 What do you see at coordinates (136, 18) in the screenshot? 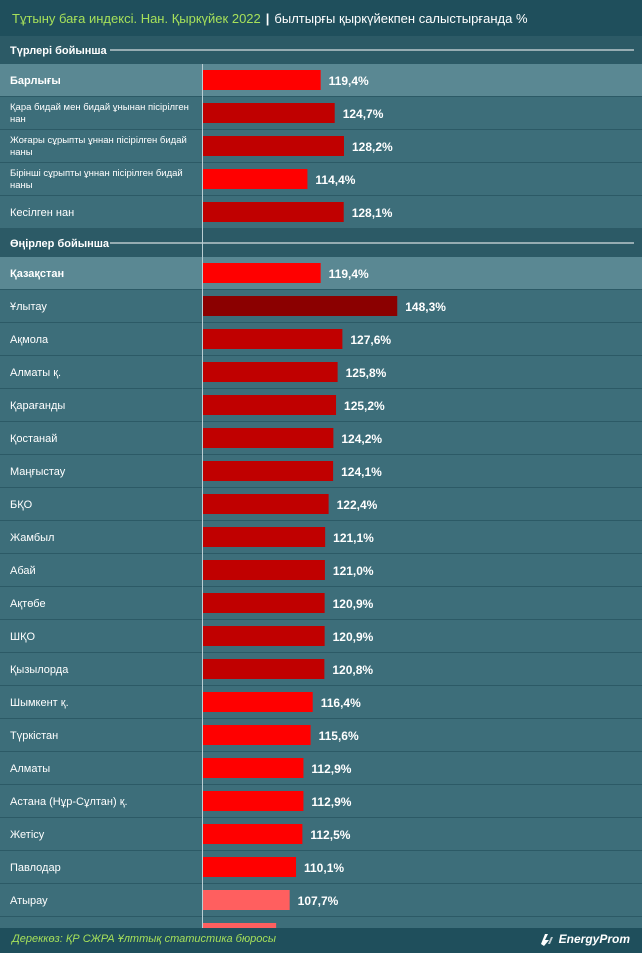
I see `chart-title: Тұтыну баға индексі. Нан. Қыркүйек 2022` at bounding box center [136, 18].